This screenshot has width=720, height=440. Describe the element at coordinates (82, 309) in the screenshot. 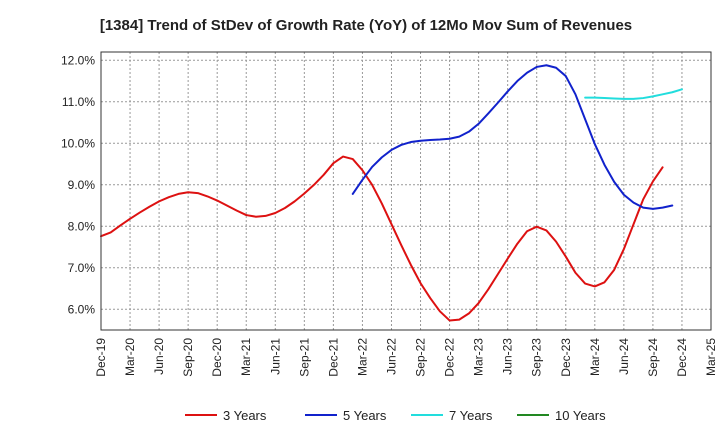

I see `y-tick-label: 6.0%` at that location.